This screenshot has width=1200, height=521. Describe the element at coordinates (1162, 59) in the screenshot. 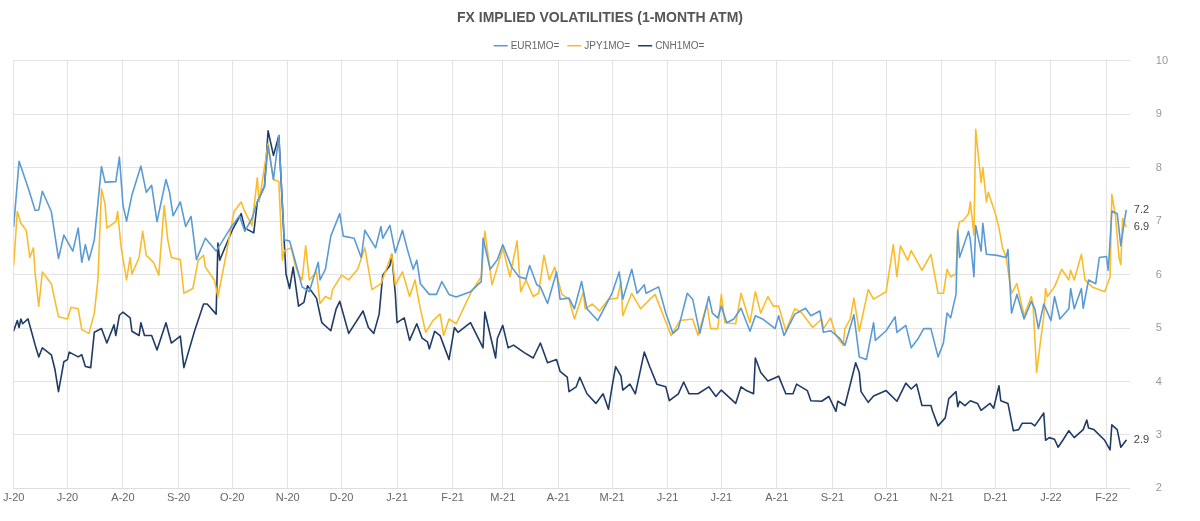

I see `y-tick-label: 10` at that location.